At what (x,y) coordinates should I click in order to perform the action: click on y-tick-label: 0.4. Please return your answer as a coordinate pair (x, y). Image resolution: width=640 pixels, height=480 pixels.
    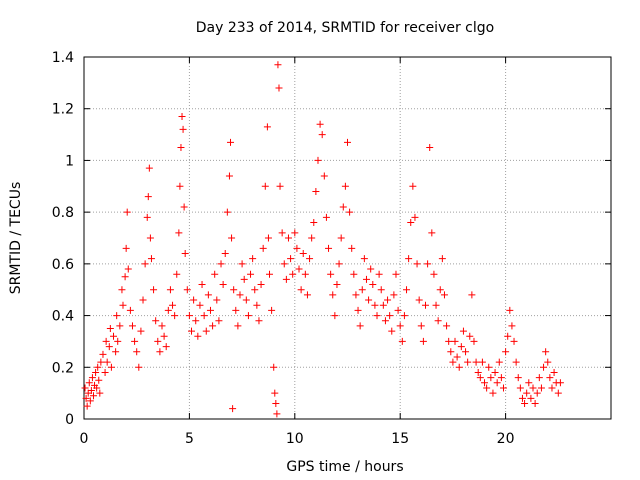
    Looking at the image, I should click on (63, 317).